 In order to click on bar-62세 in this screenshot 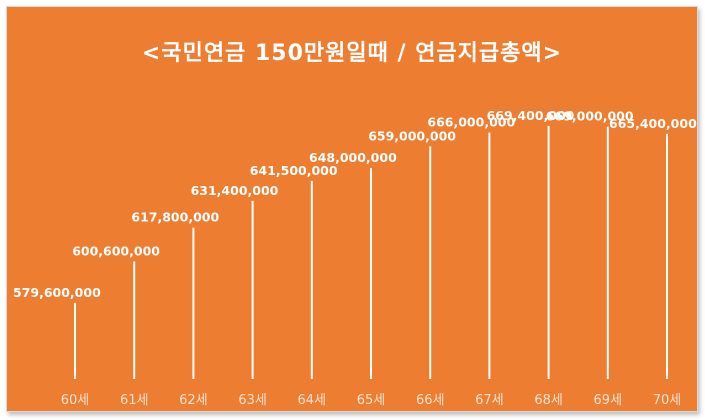, I will do `click(193, 303)`.